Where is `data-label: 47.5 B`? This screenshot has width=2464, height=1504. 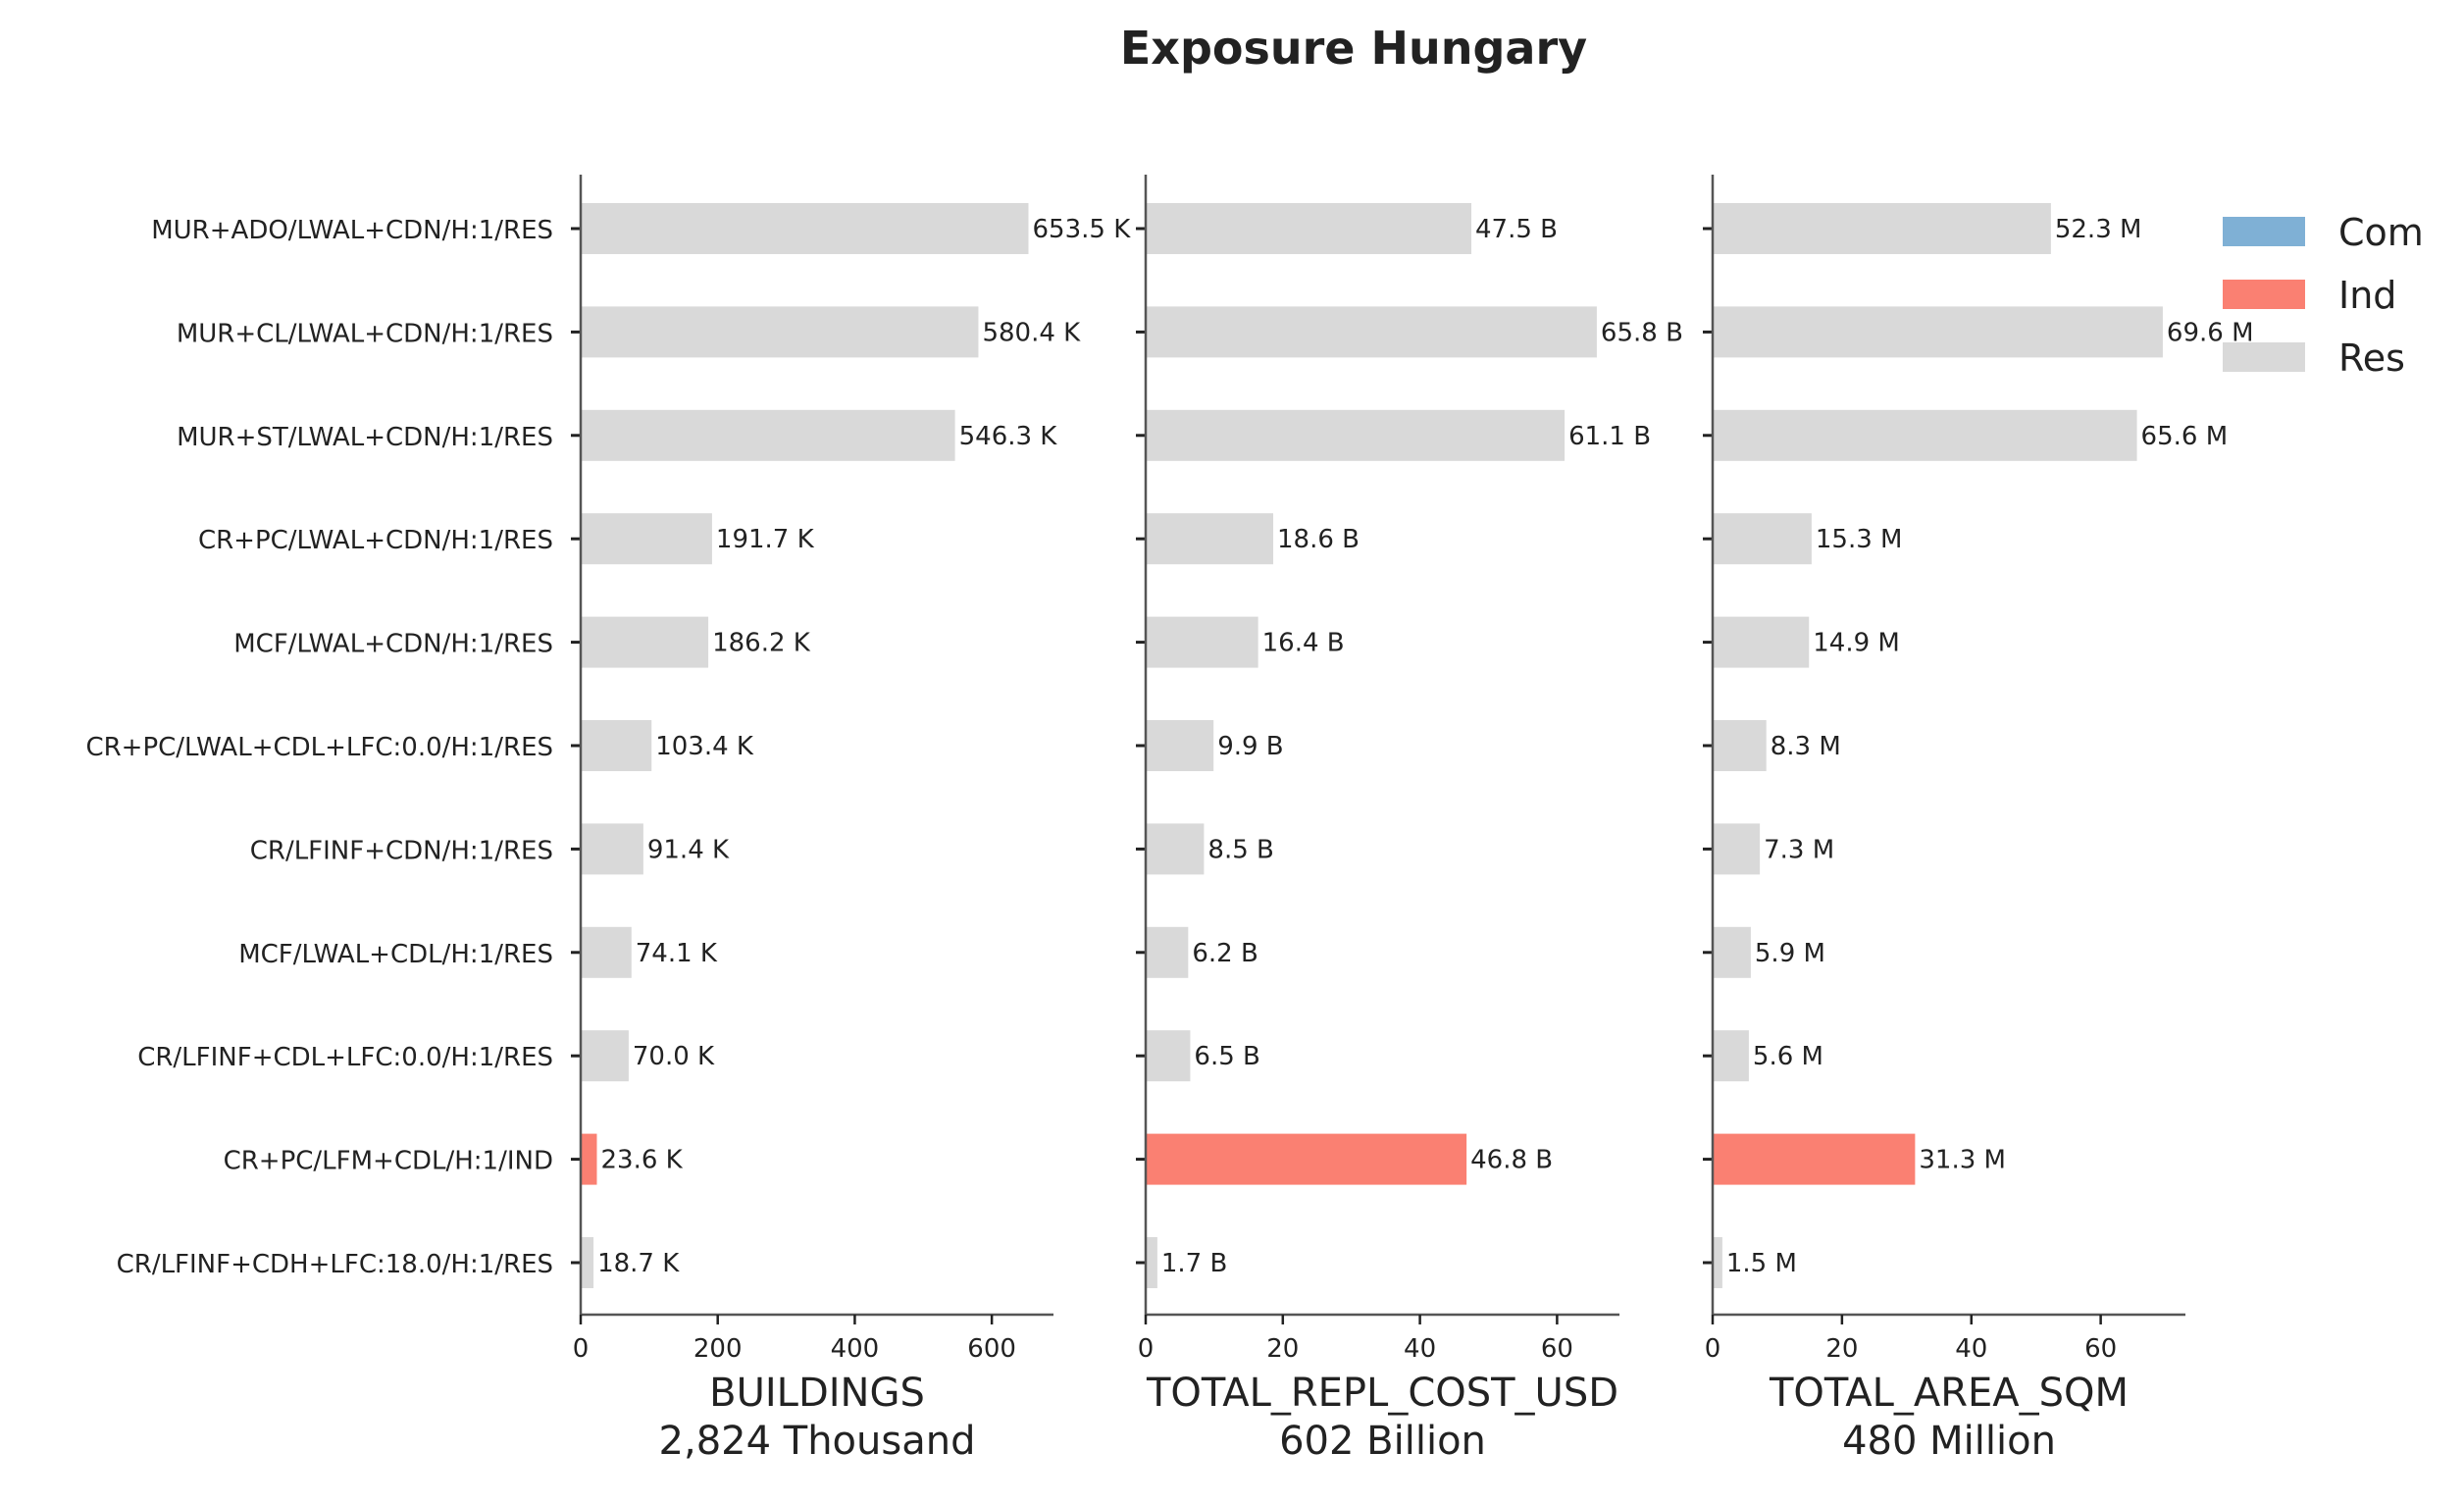 data-label: 47.5 B is located at coordinates (1516, 229).